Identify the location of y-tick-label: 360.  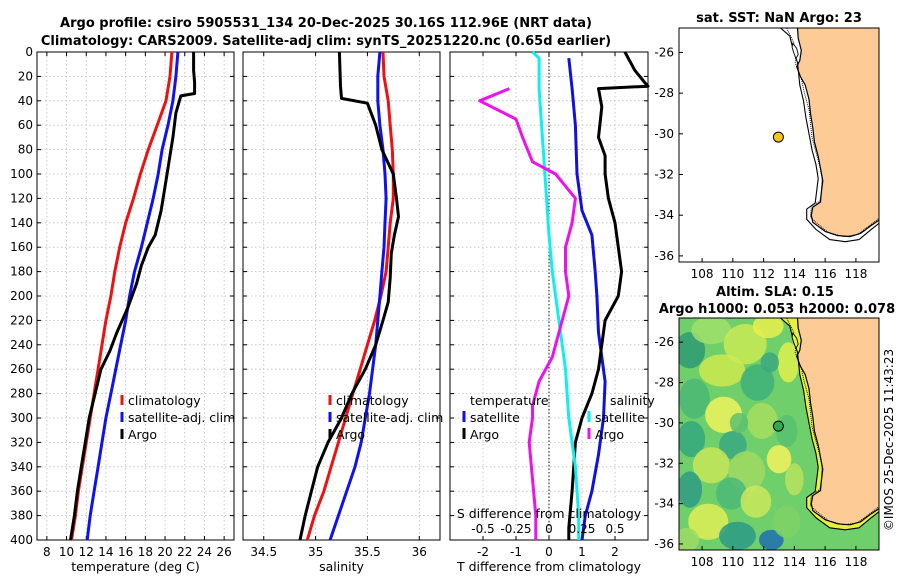
(21, 491).